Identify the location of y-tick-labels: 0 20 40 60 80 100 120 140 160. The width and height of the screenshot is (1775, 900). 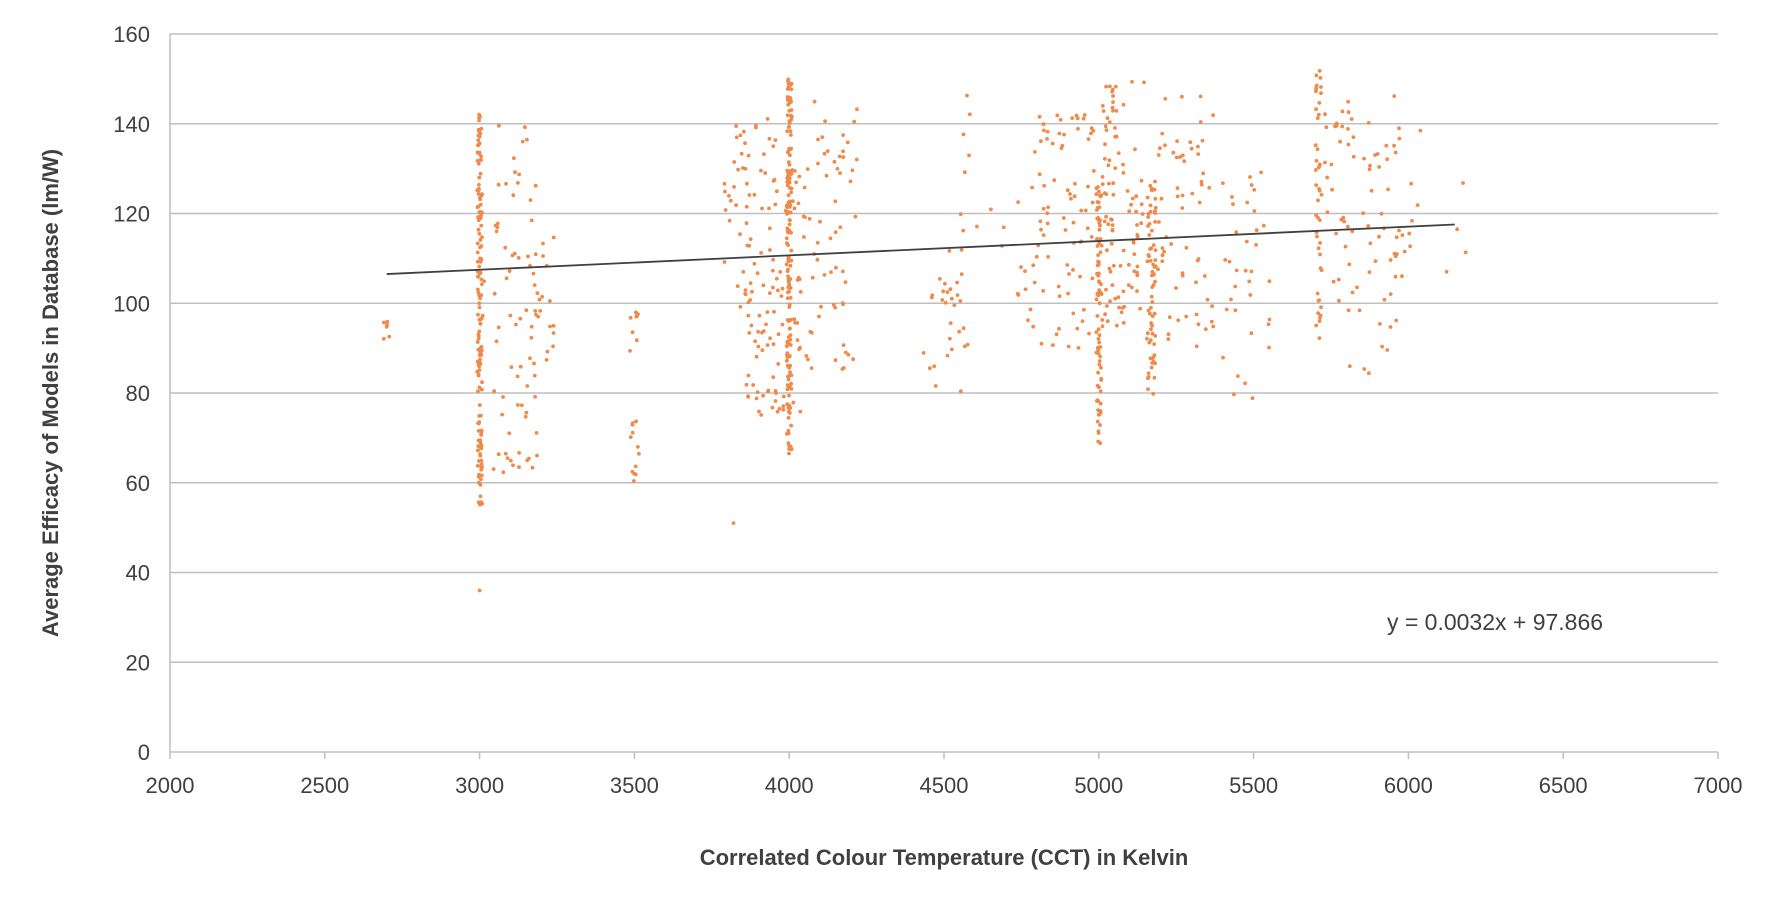
(131, 393).